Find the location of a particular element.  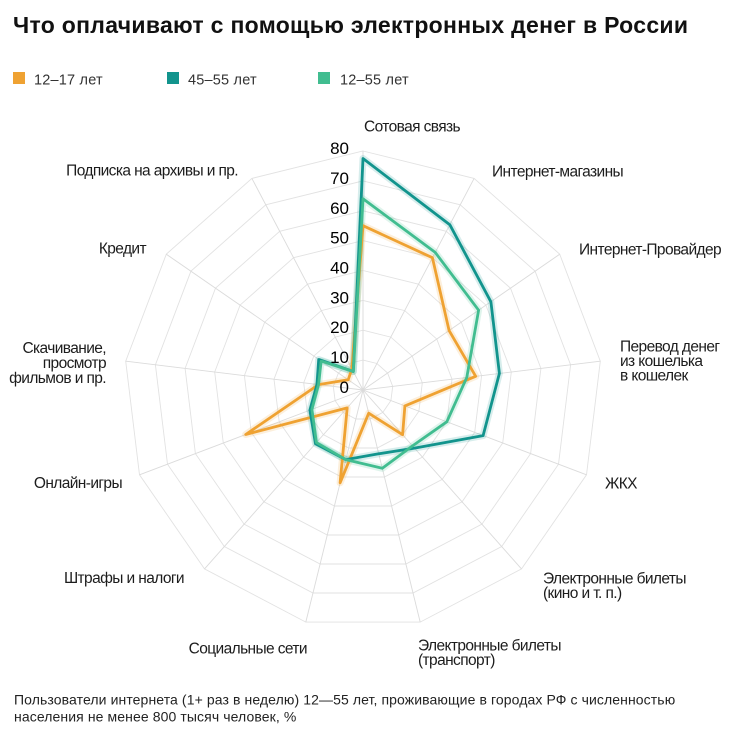

svg-text: 20 is located at coordinates (339, 327).